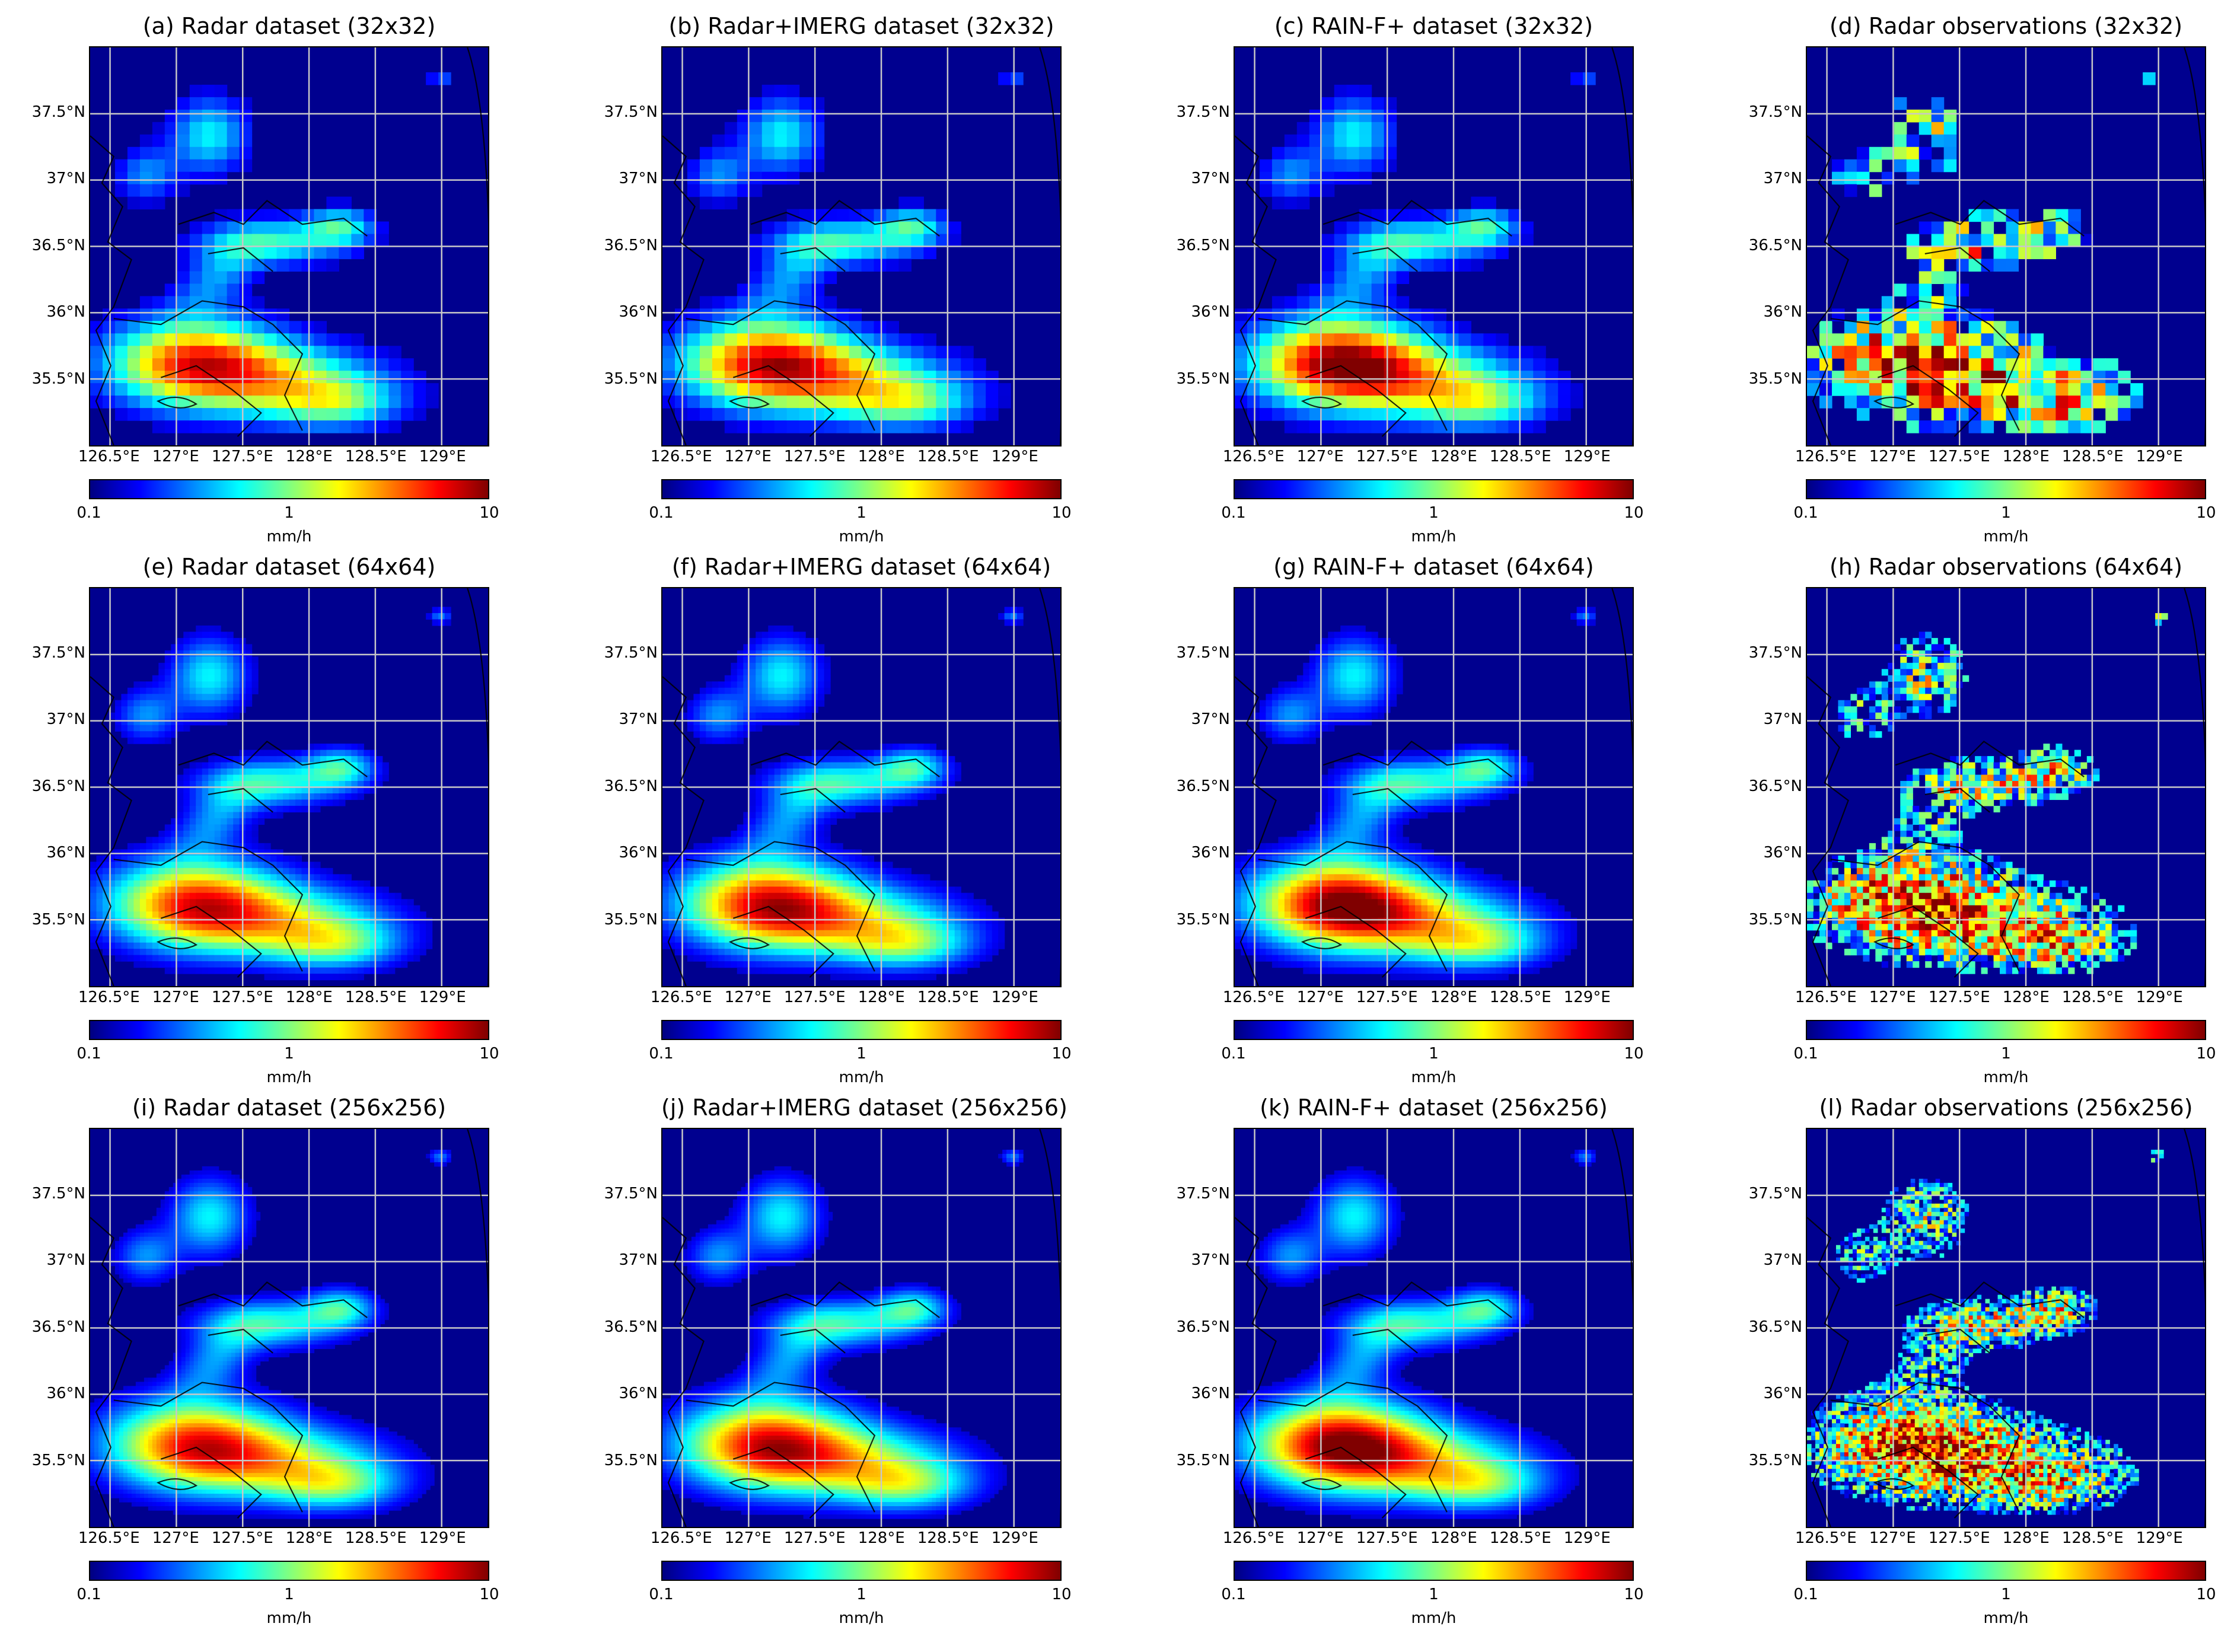 The width and height of the screenshot is (2234, 1652). What do you see at coordinates (1434, 1108) in the screenshot?
I see `panel-title: (k) RAIN-F+ dataset (256x256)` at bounding box center [1434, 1108].